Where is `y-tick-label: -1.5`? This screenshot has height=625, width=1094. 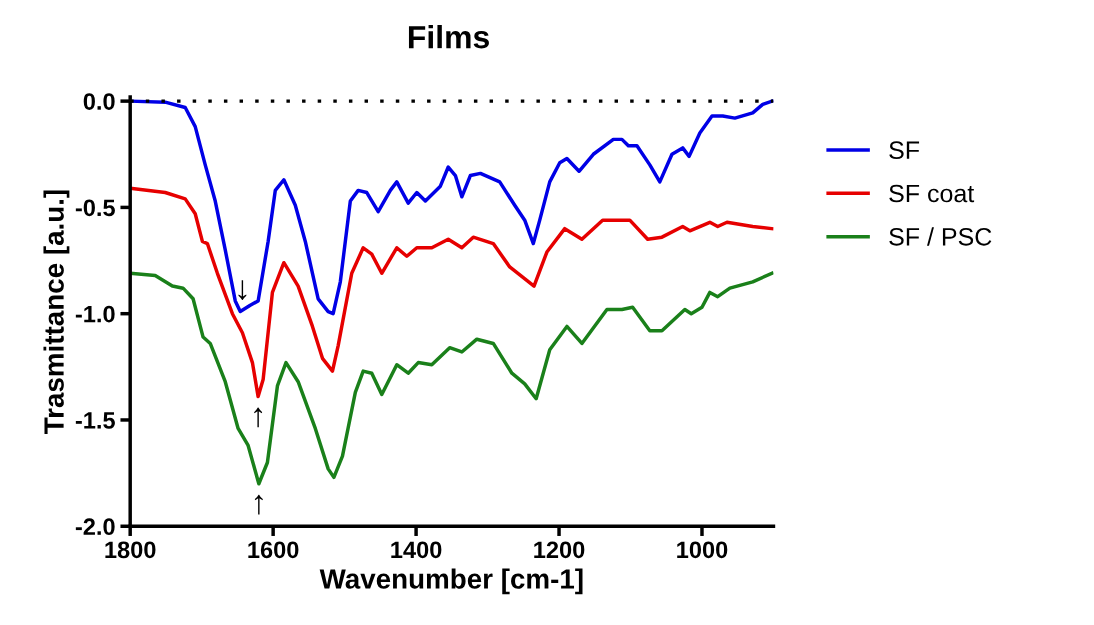 y-tick-label: -1.5 is located at coordinates (95, 420).